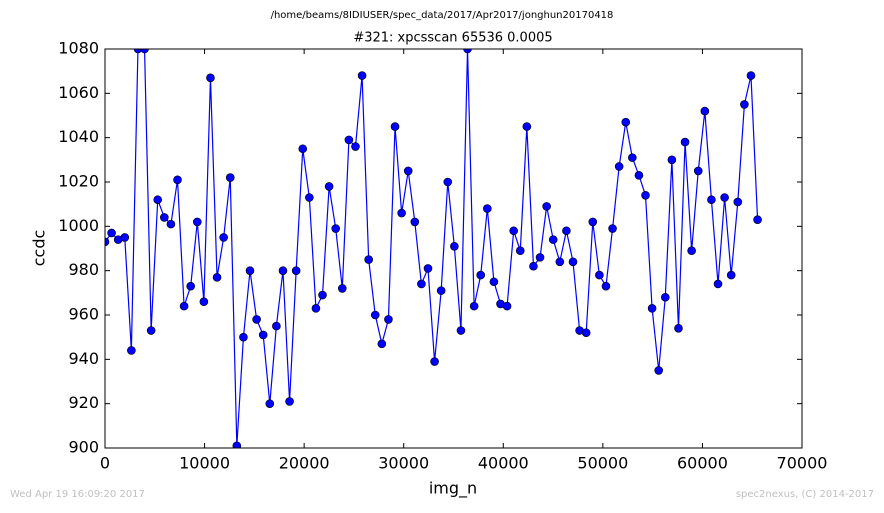 This screenshot has height=513, width=884. Describe the element at coordinates (83, 402) in the screenshot. I see `y-tick-label: 920` at that location.